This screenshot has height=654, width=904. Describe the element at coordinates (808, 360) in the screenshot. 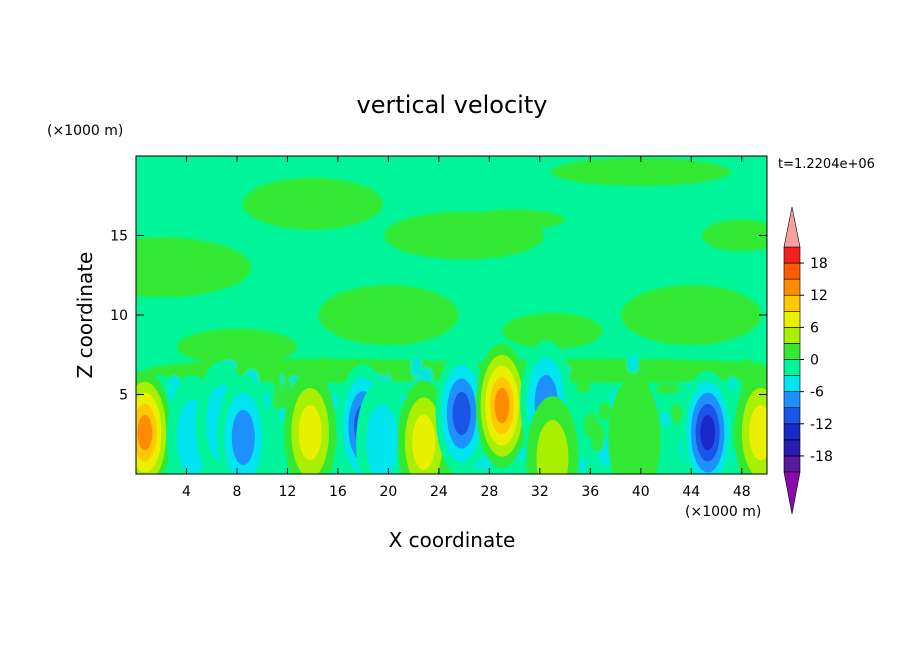

I see `colorbar: 18 12 6 0 -6 -12 -18` at that location.